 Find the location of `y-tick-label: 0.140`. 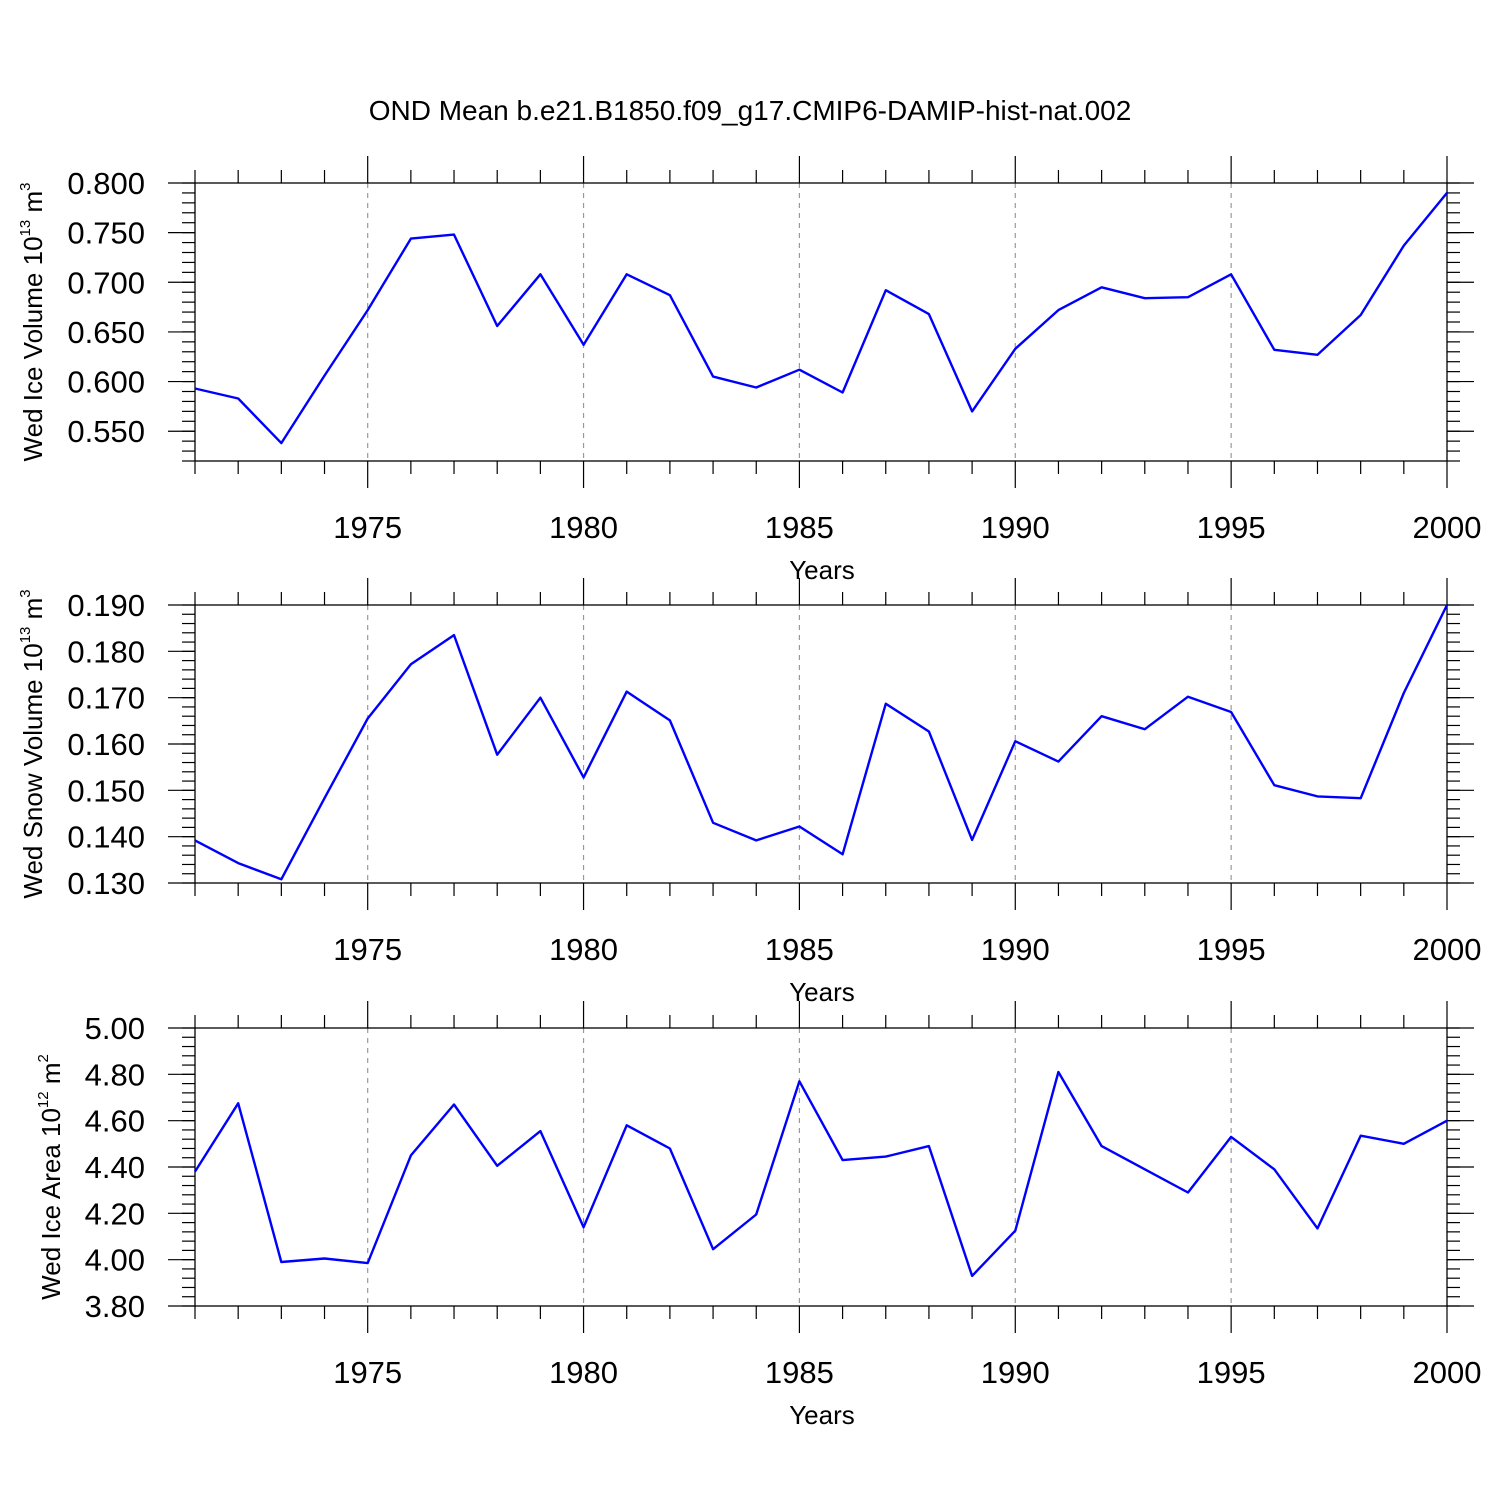

y-tick-label: 0.140 is located at coordinates (106, 837).